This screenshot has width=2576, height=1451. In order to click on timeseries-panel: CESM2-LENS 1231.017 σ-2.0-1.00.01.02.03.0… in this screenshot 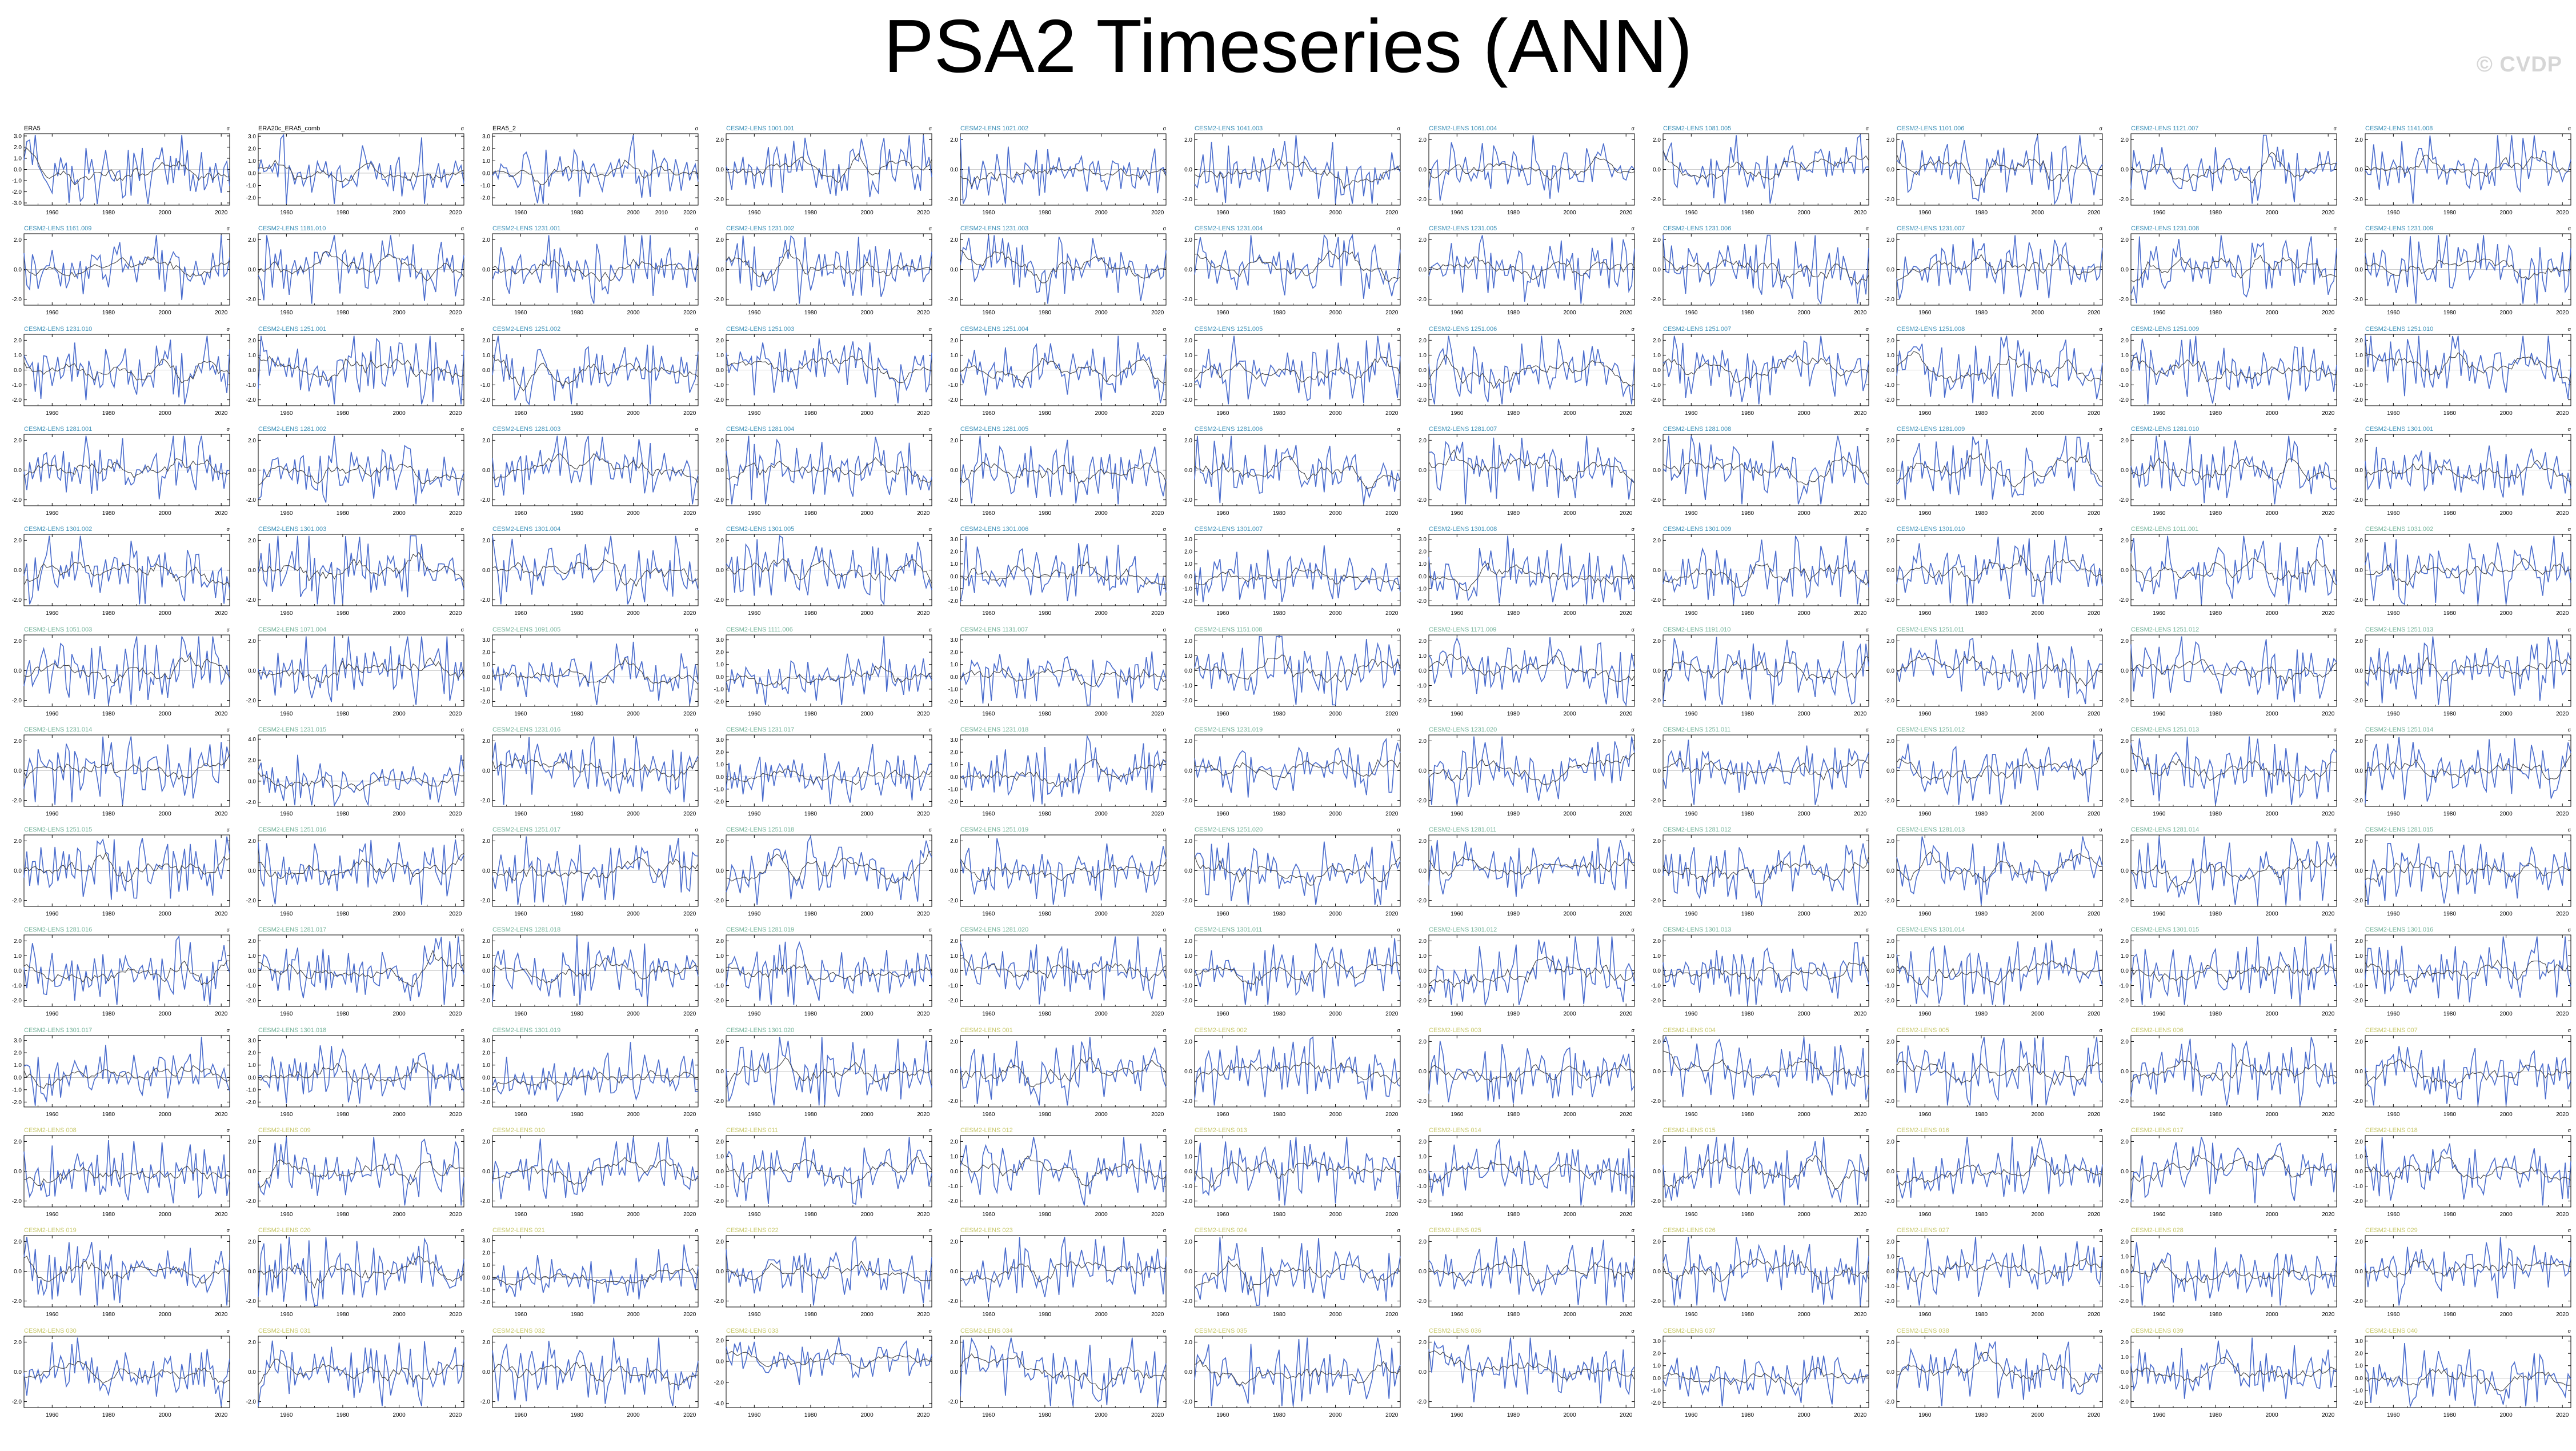, I will do `click(823, 771)`.